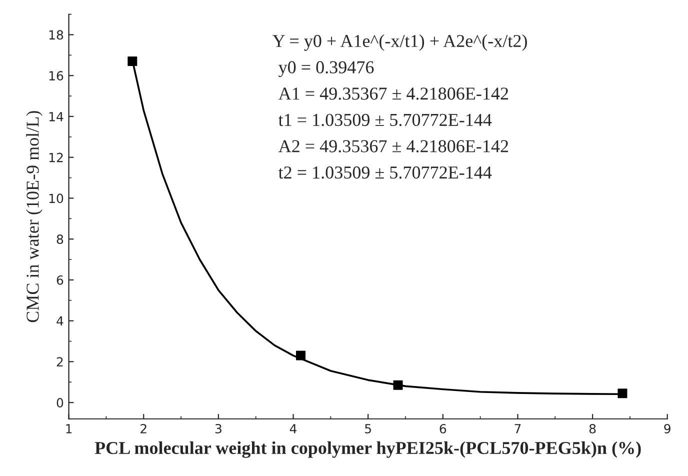  What do you see at coordinates (385, 172) in the screenshot?
I see `annotation: t2 = 1.03509 ± 5.70772E-144` at bounding box center [385, 172].